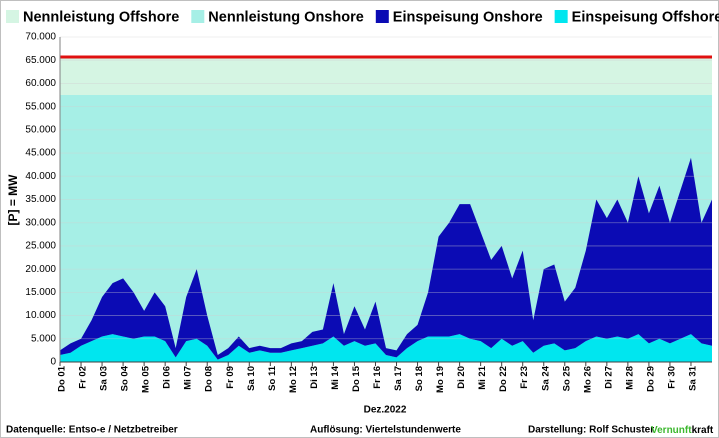  I want to click on y-tick-label: 40.000, so click(40, 176).